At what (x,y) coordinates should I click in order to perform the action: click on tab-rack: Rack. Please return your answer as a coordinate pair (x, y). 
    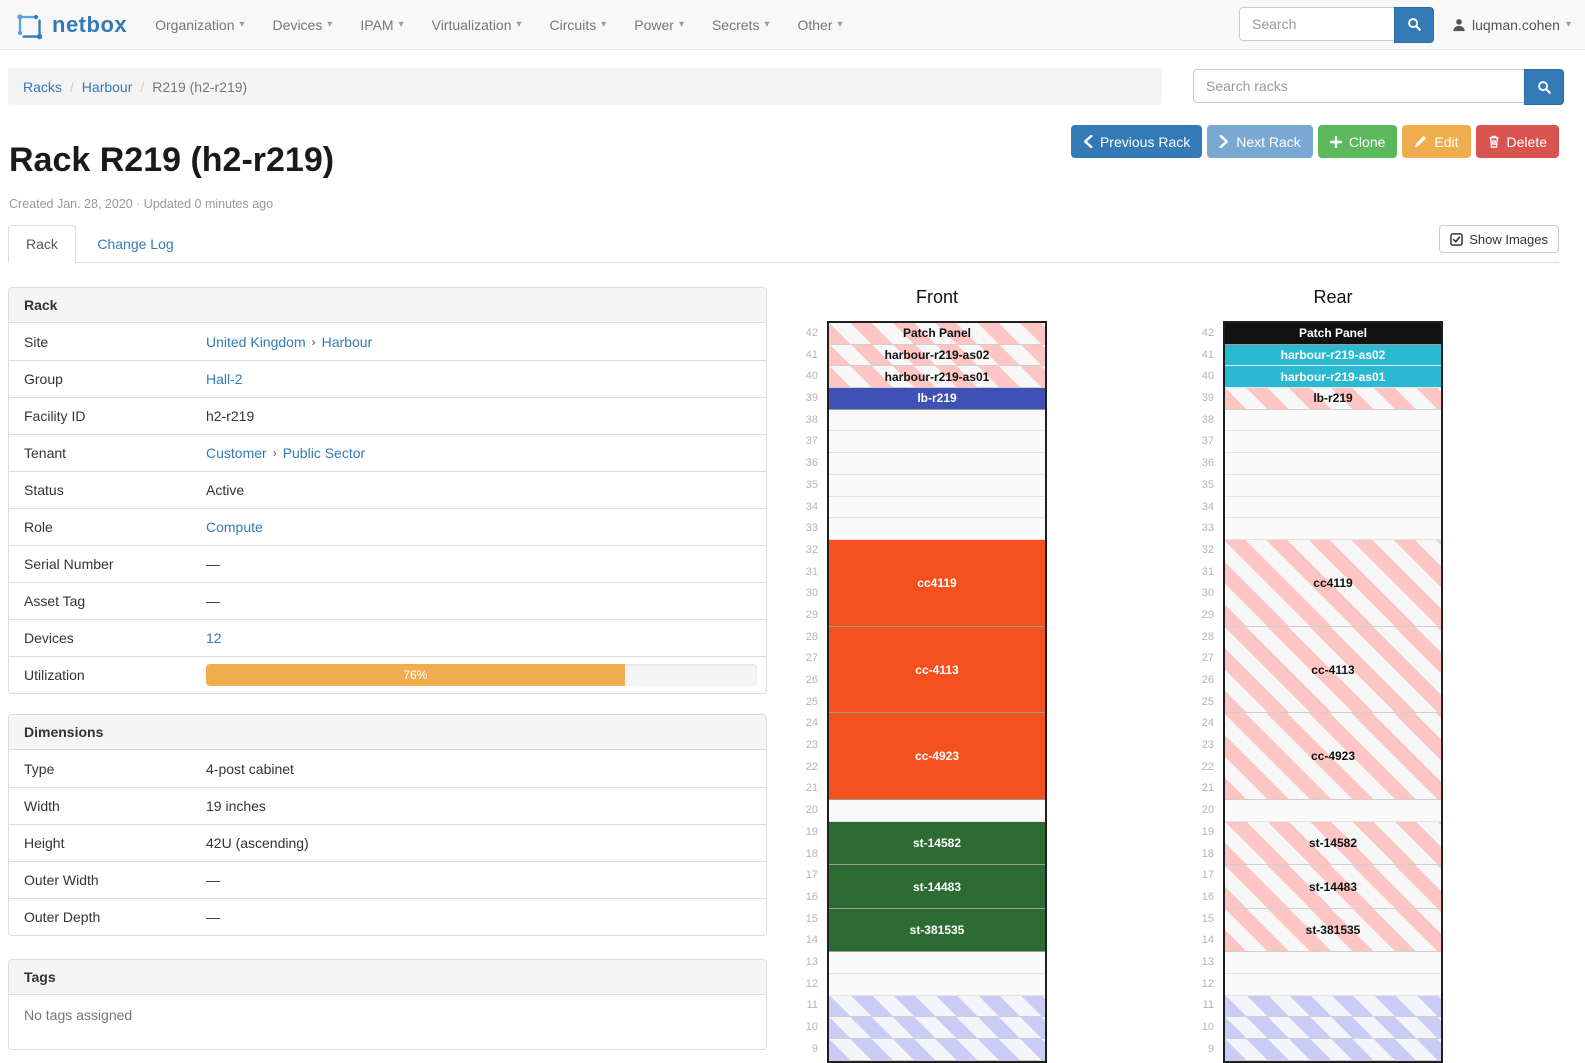
    Looking at the image, I should click on (42, 244).